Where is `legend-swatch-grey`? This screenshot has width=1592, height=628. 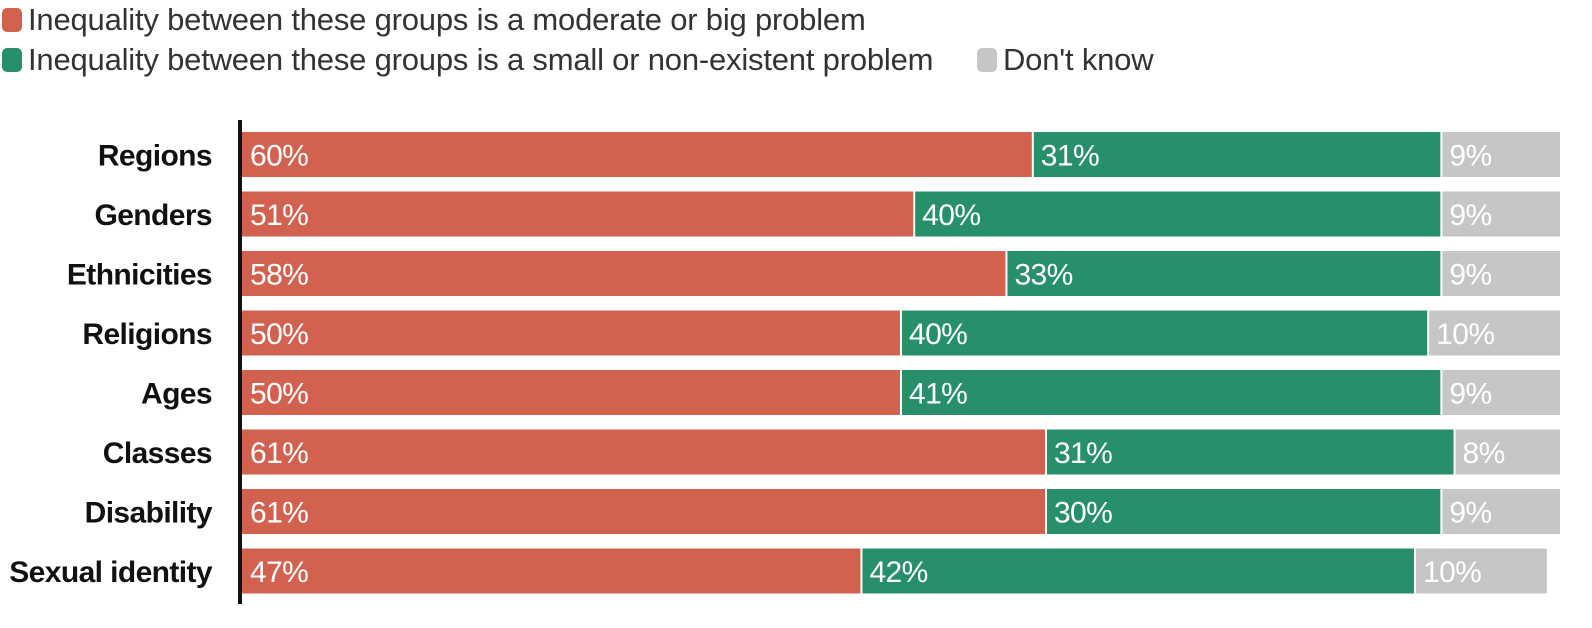 legend-swatch-grey is located at coordinates (987, 60).